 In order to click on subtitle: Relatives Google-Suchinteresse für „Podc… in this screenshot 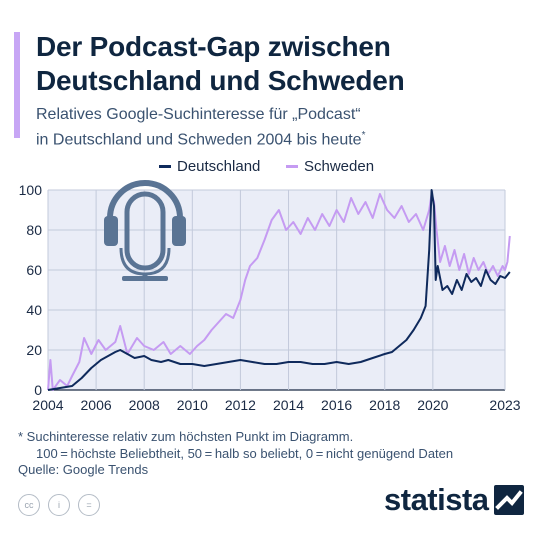, I will do `click(276, 127)`.